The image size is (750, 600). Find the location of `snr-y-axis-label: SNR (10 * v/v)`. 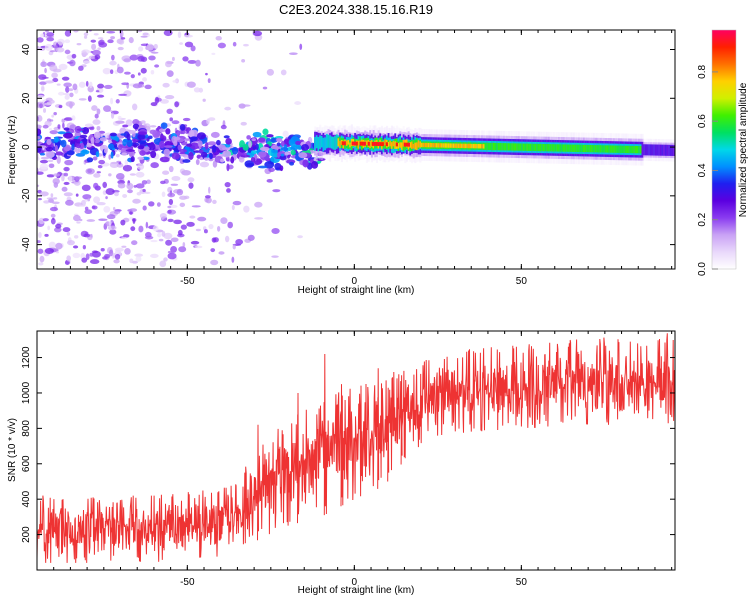

snr-y-axis-label: SNR (10 * v/v) is located at coordinates (12, 450).